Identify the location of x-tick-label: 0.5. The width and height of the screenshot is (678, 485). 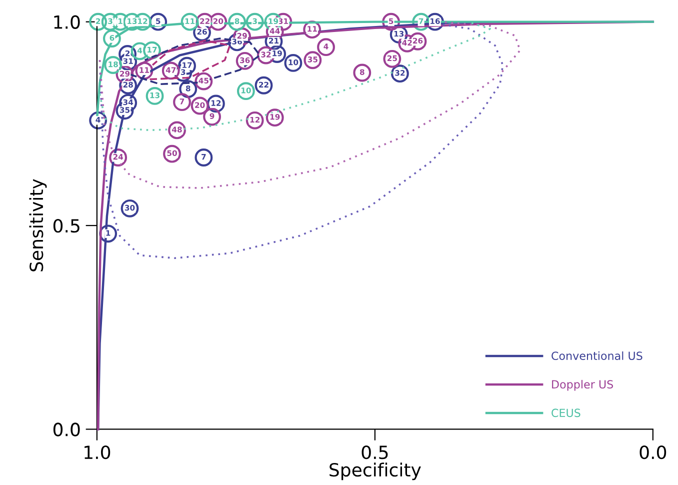
(375, 453).